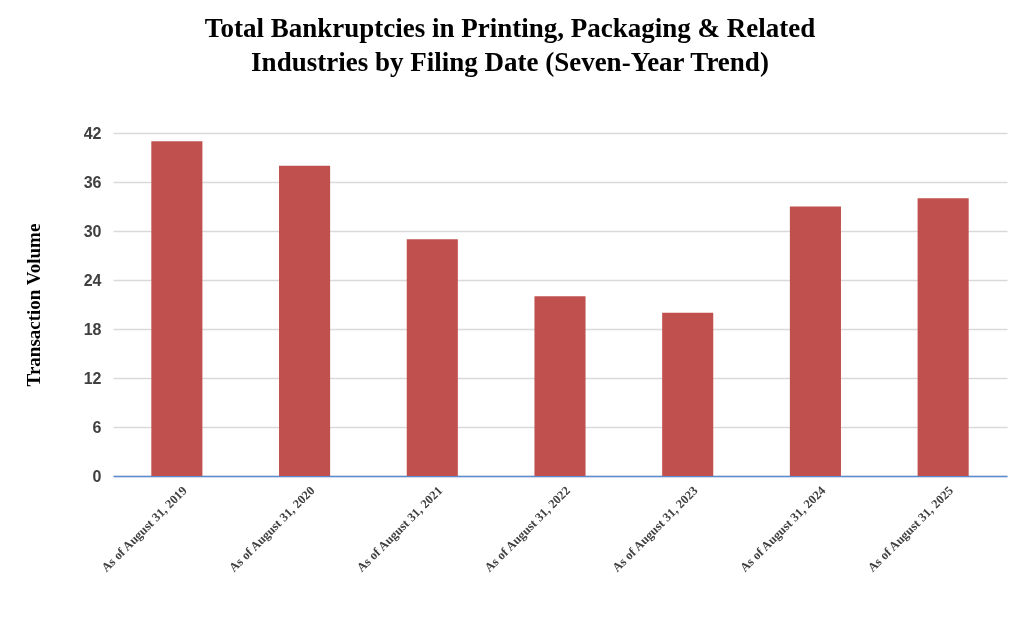  Describe the element at coordinates (510, 45) in the screenshot. I see `chart-title: Total Bankruptcies in Printing, Packaging & Related Industries by Filing Date (Seven-Year Trend)` at that location.